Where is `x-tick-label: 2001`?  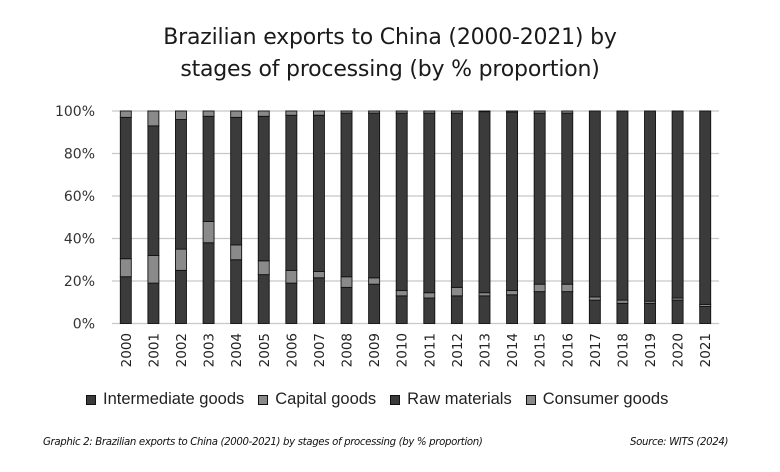 x-tick-label: 2001 is located at coordinates (154, 350).